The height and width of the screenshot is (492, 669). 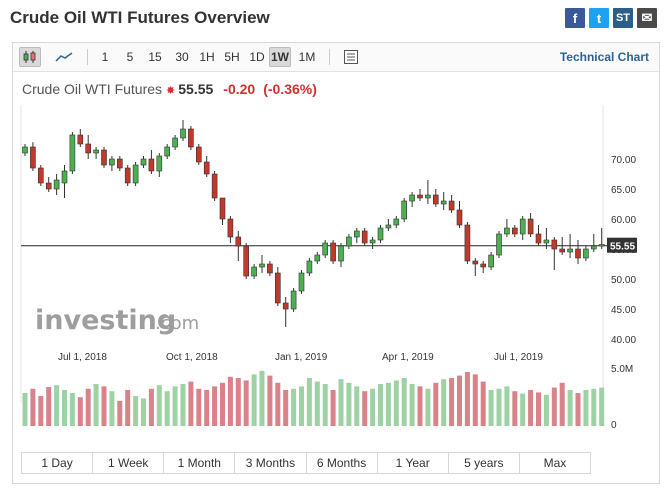 What do you see at coordinates (58, 463) in the screenshot?
I see `range-1-day-button: 1 Day` at bounding box center [58, 463].